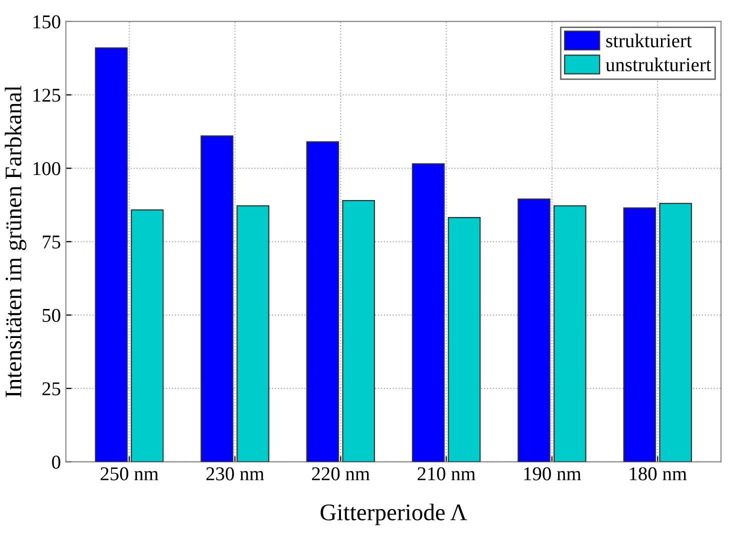  Describe the element at coordinates (658, 473) in the screenshot. I see `x-tick-label: 180 nm` at that location.